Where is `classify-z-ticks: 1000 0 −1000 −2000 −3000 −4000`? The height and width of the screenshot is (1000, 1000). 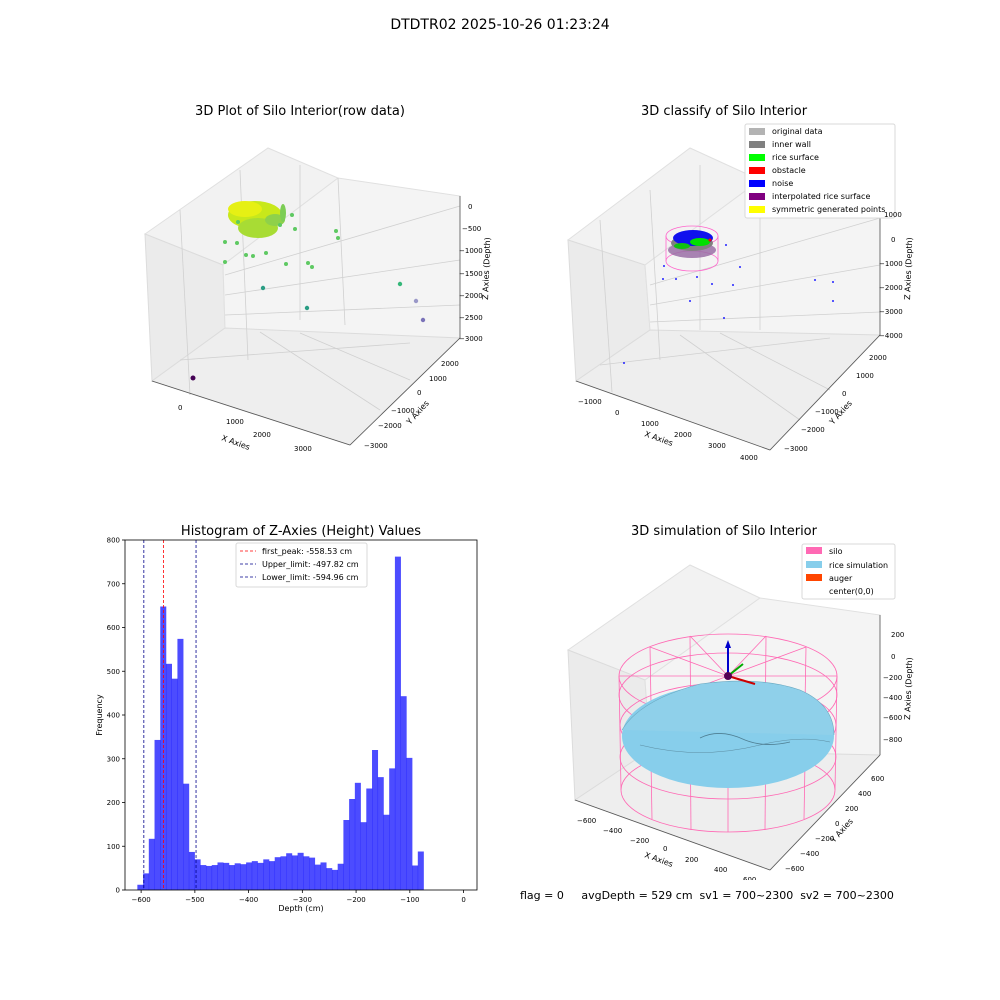
classify-z-ticks: 1000 0 −1000 −2000 −3000 −4000 is located at coordinates (891, 275).